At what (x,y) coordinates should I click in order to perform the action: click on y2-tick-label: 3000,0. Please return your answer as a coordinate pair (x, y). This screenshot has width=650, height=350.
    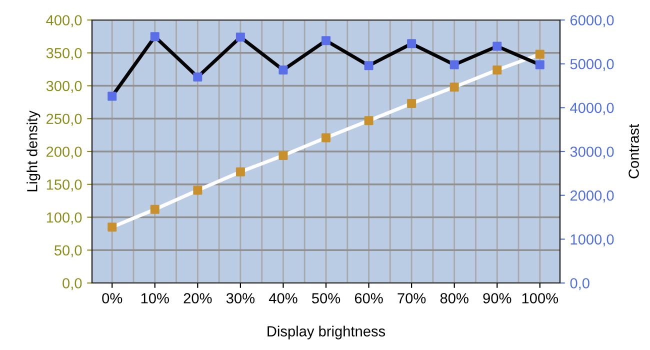
    Looking at the image, I should click on (592, 152).